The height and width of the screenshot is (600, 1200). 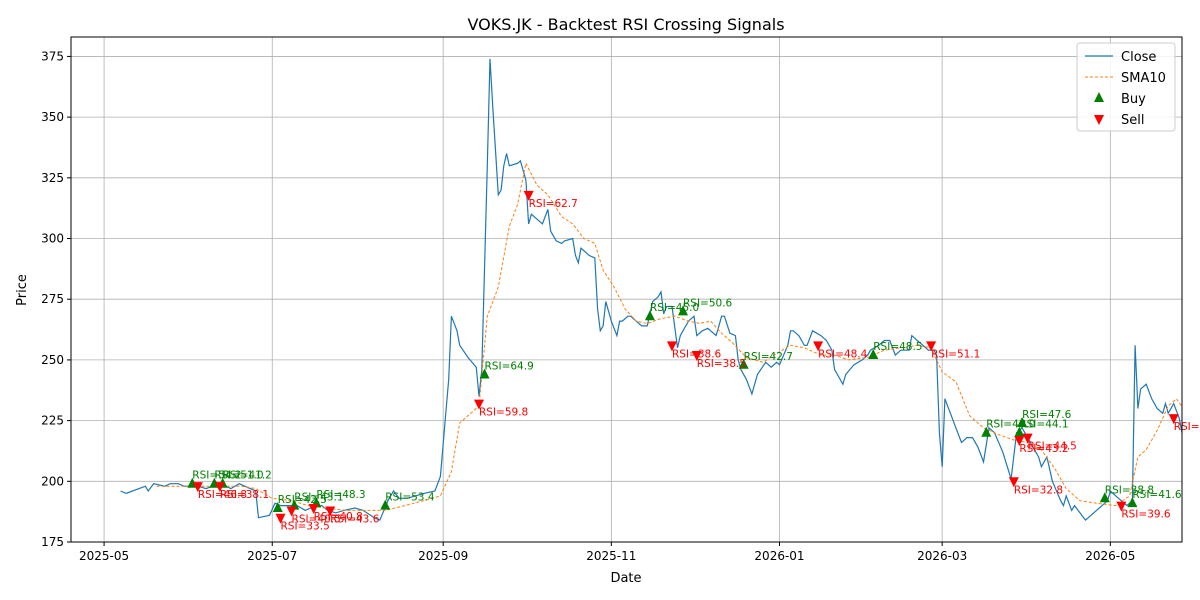 I want to click on buy-label: RSI=38.8, so click(x=1129, y=490).